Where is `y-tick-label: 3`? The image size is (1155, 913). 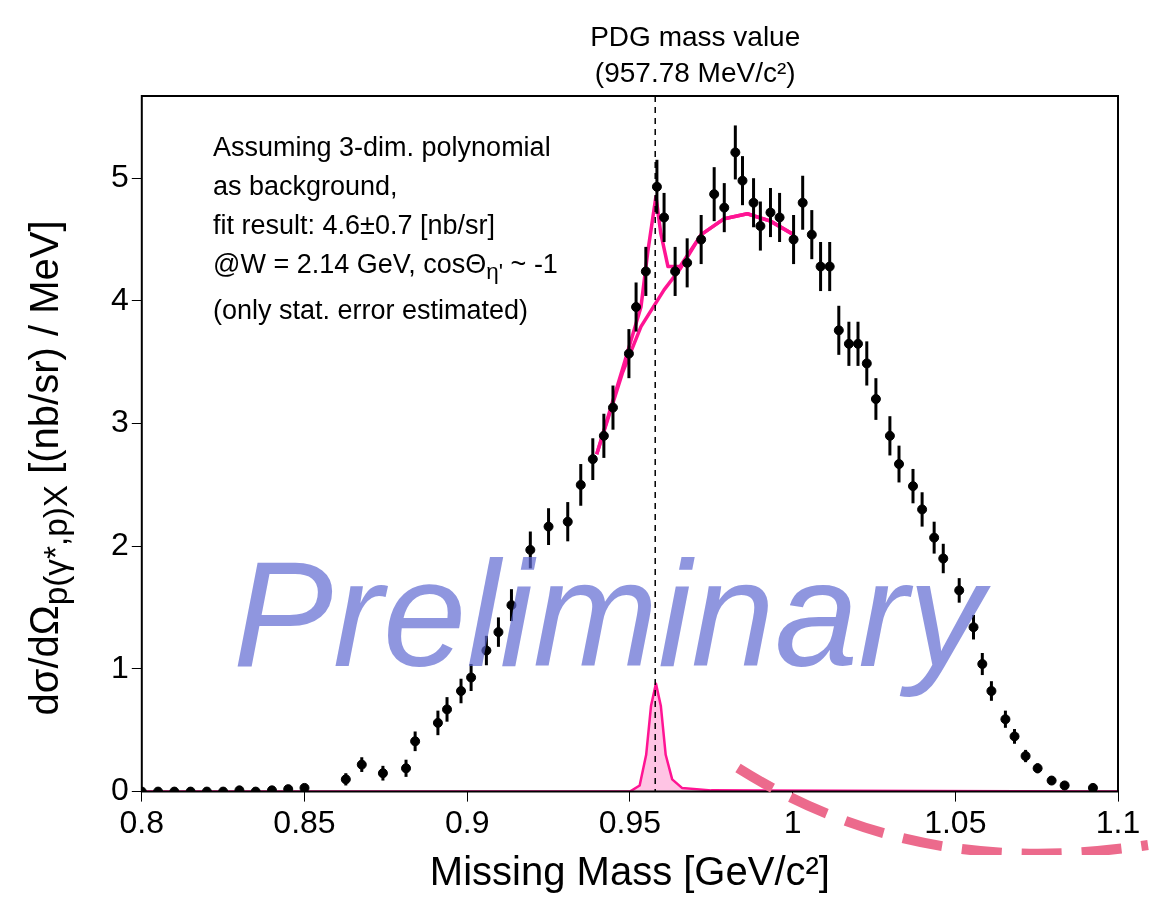 y-tick-label: 3 is located at coordinates (120, 421).